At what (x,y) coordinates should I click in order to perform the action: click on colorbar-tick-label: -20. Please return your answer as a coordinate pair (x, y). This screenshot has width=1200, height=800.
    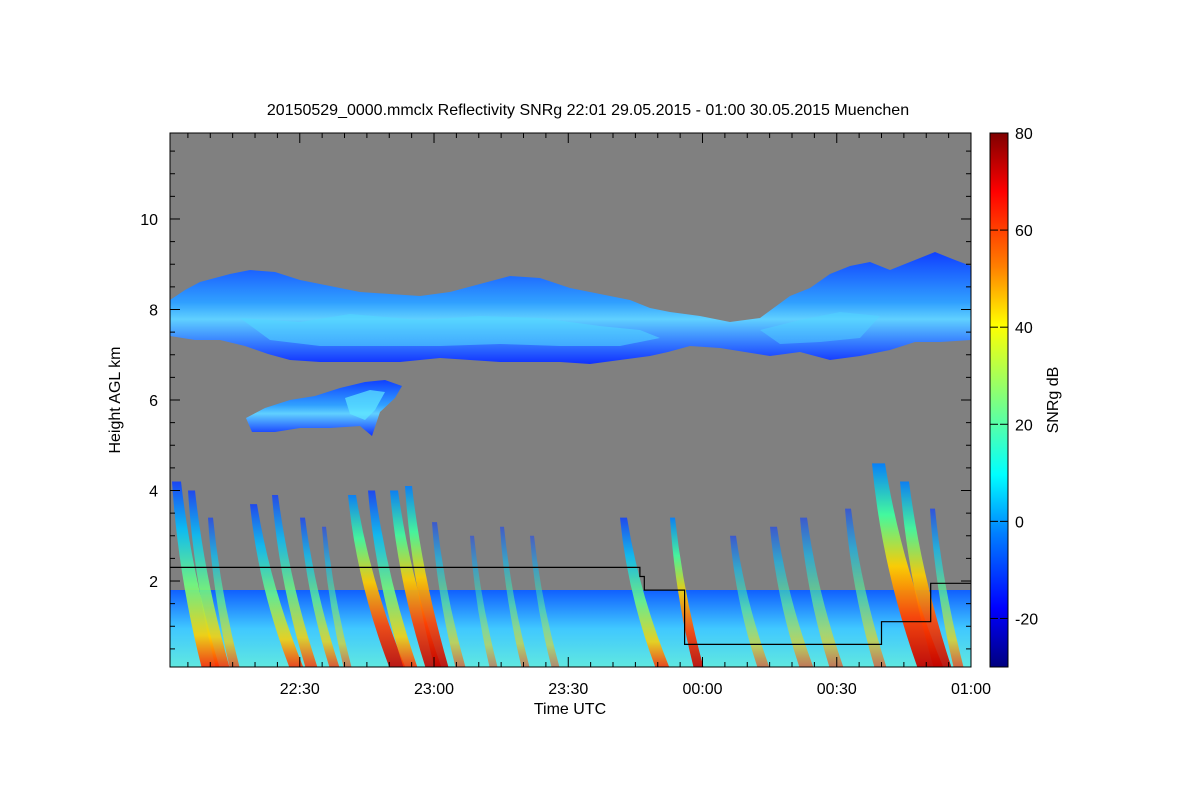
    Looking at the image, I should click on (1026, 619).